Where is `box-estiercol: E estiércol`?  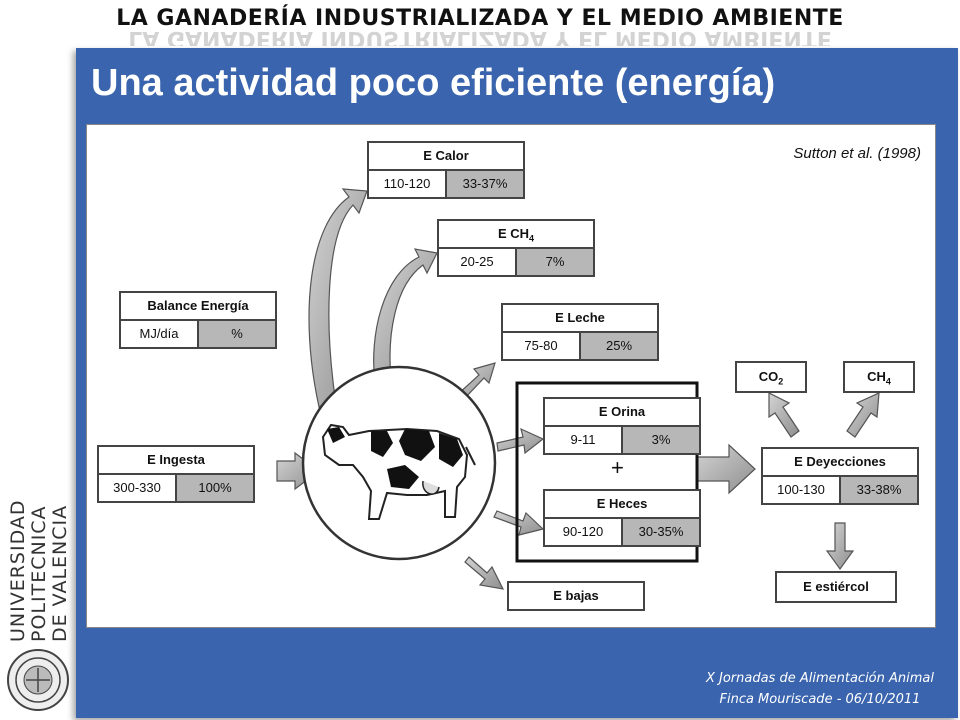 box-estiercol: E estiércol is located at coordinates (836, 587).